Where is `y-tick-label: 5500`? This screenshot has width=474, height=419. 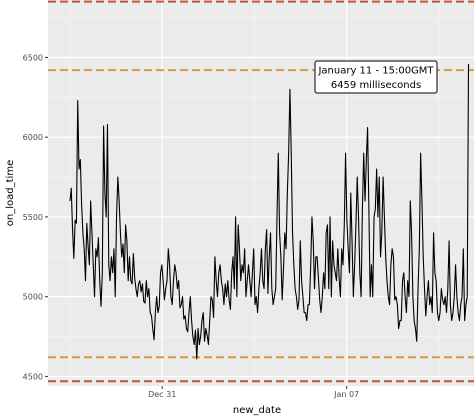
y-tick-label: 5500 is located at coordinates (33, 217).